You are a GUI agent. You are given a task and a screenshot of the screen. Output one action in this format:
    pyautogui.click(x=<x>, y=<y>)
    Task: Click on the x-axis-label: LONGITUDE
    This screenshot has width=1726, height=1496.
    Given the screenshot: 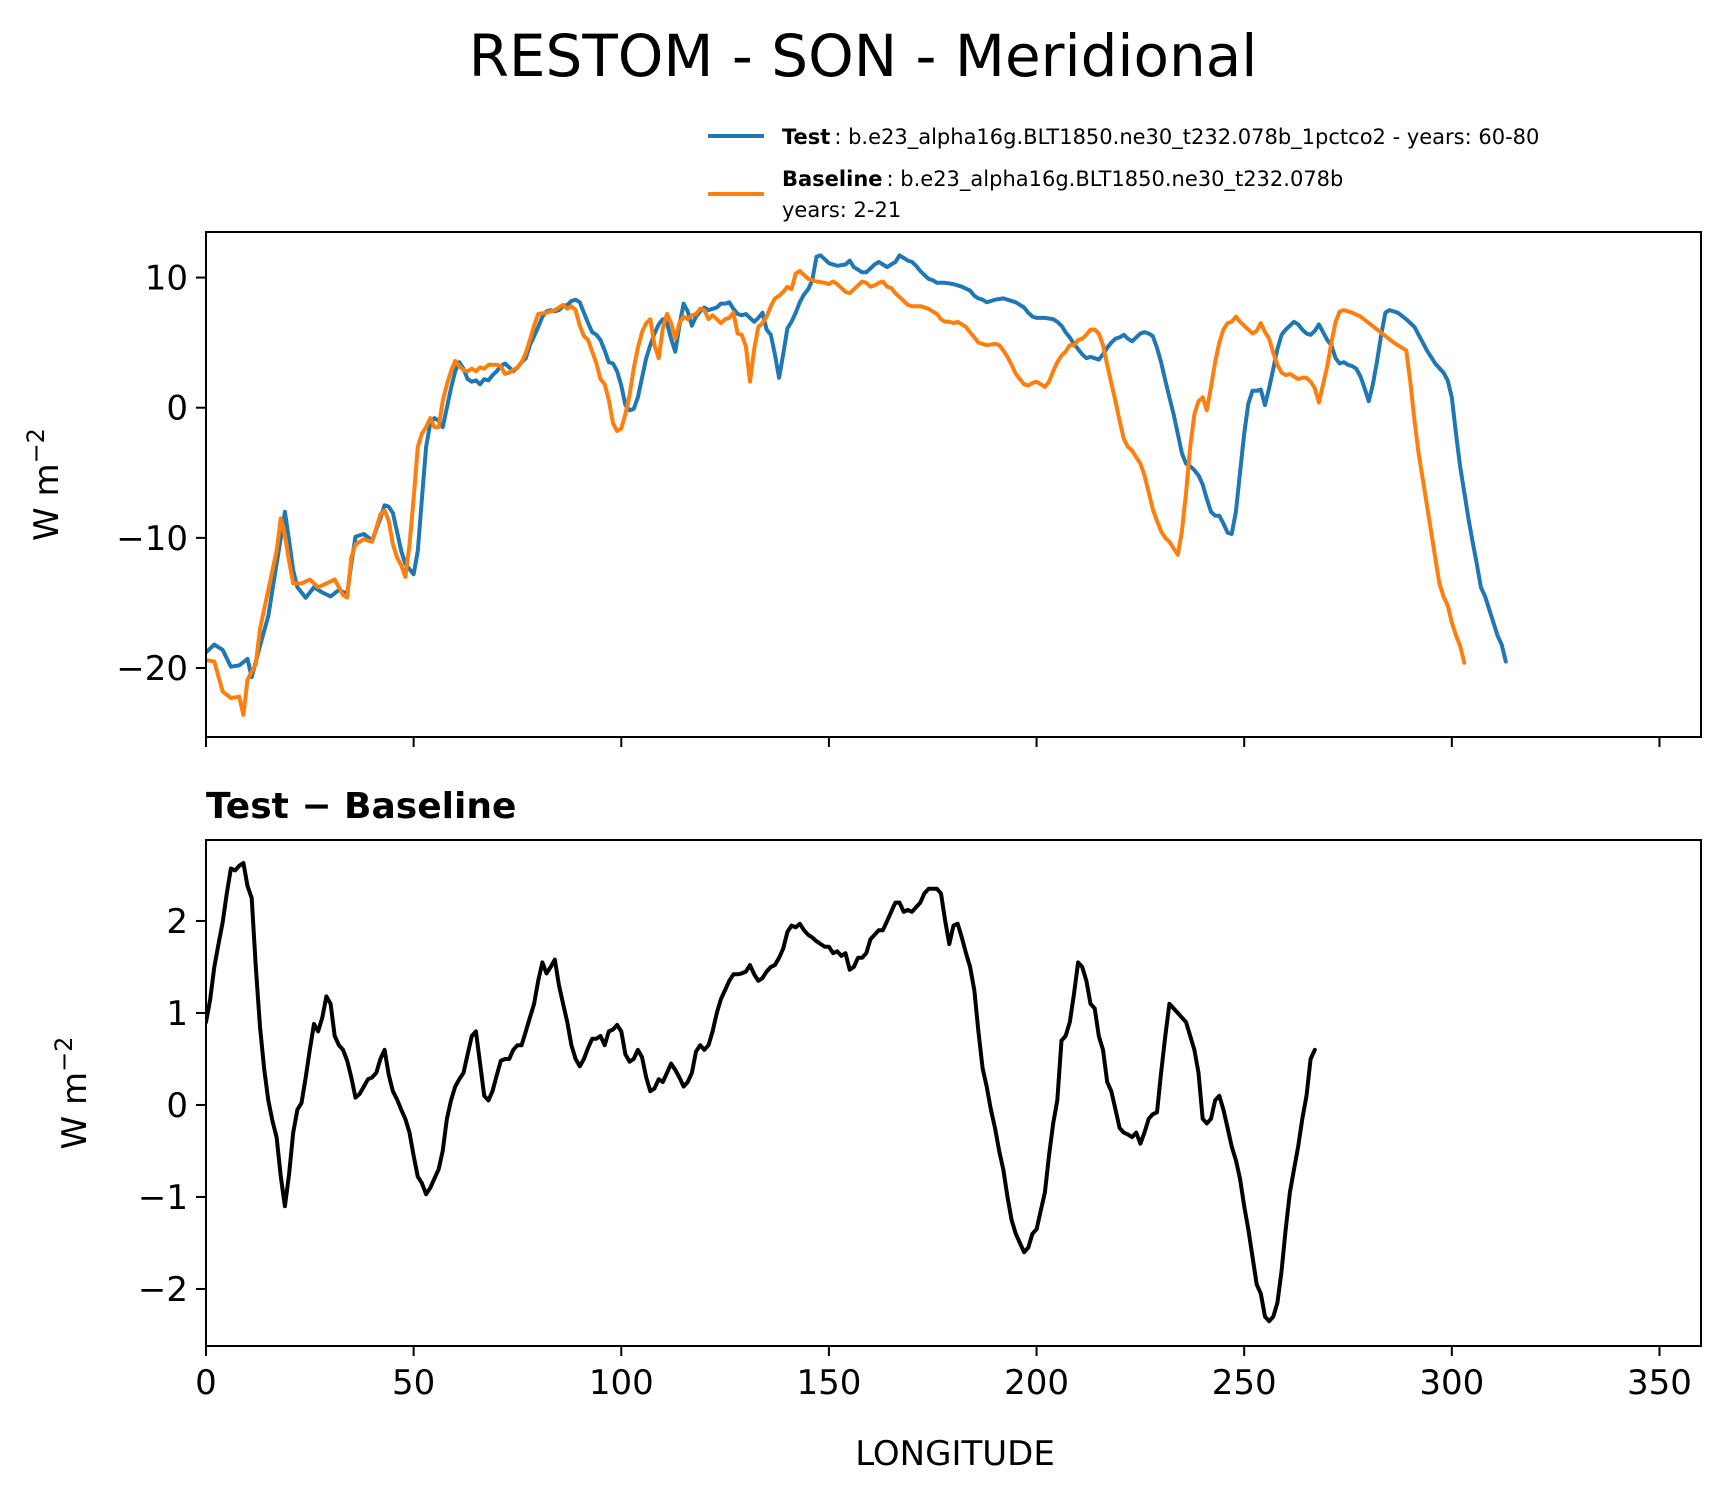 What is the action you would take?
    pyautogui.click(x=955, y=1454)
    